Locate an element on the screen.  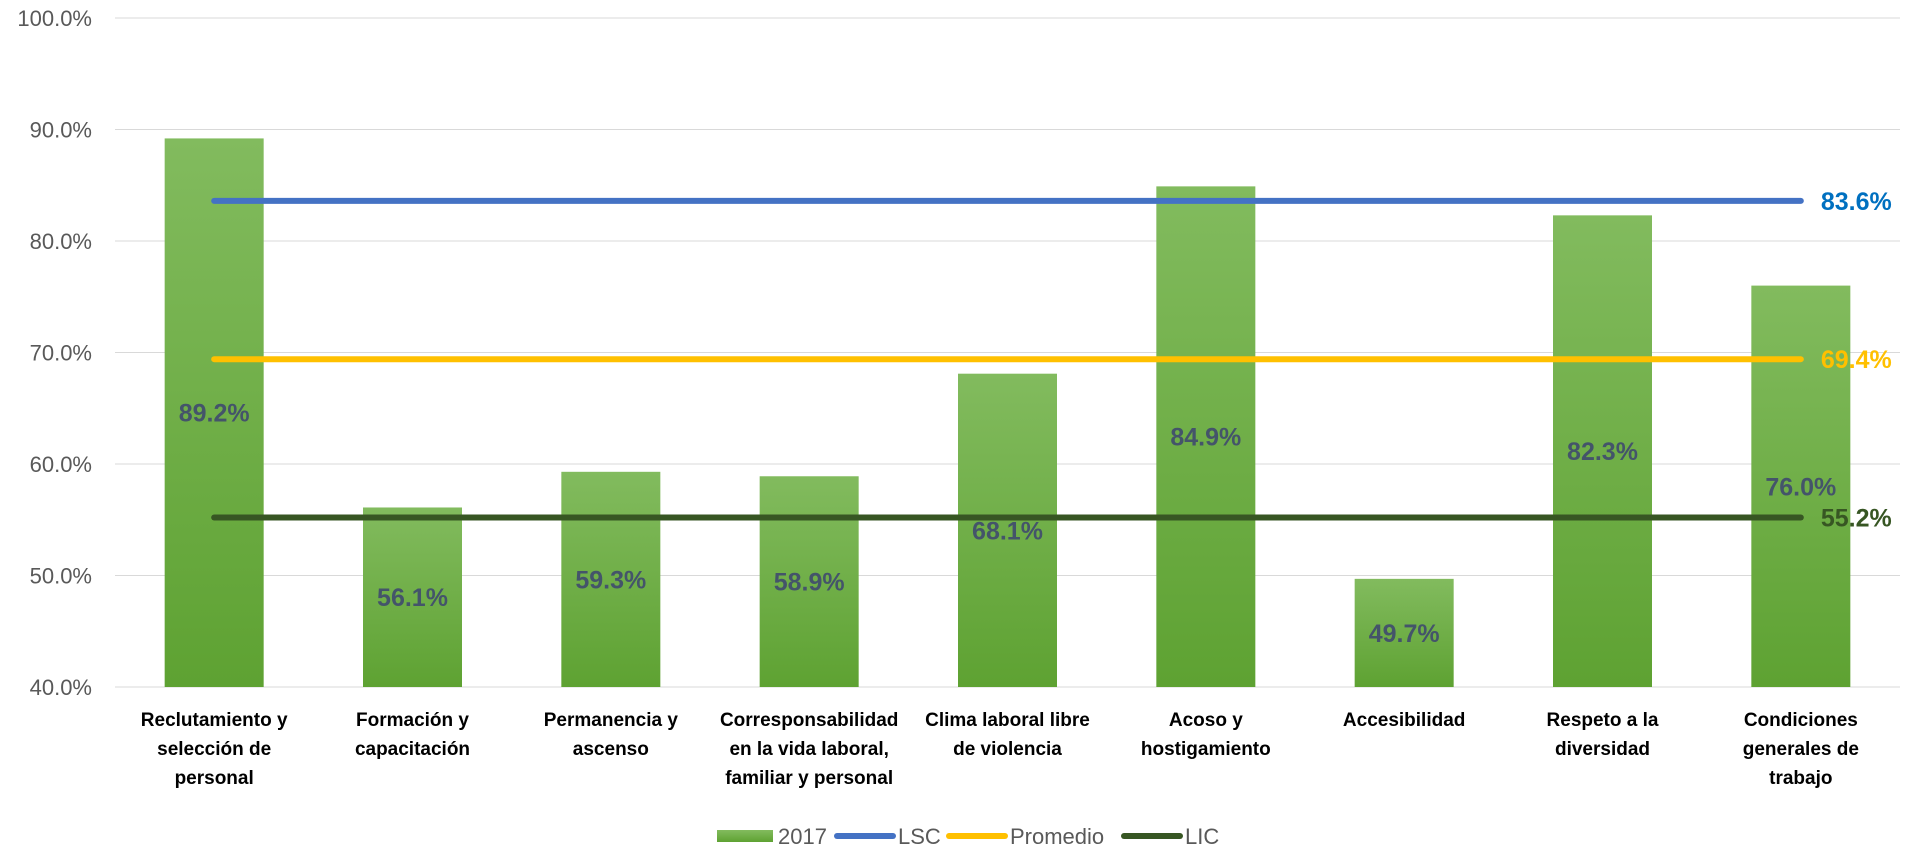
y-tick-label: 40.0% is located at coordinates (61, 687).